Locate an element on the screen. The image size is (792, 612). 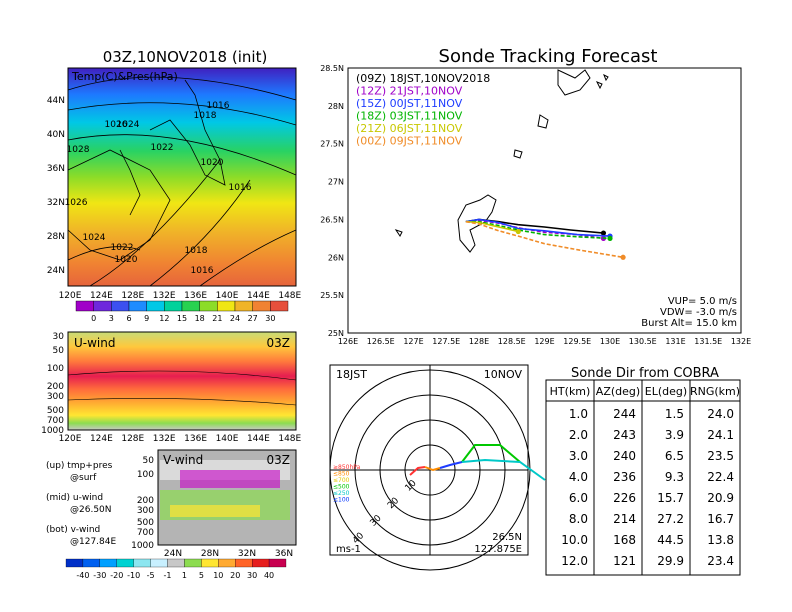
u-wind-time: 03Z is located at coordinates (279, 343).